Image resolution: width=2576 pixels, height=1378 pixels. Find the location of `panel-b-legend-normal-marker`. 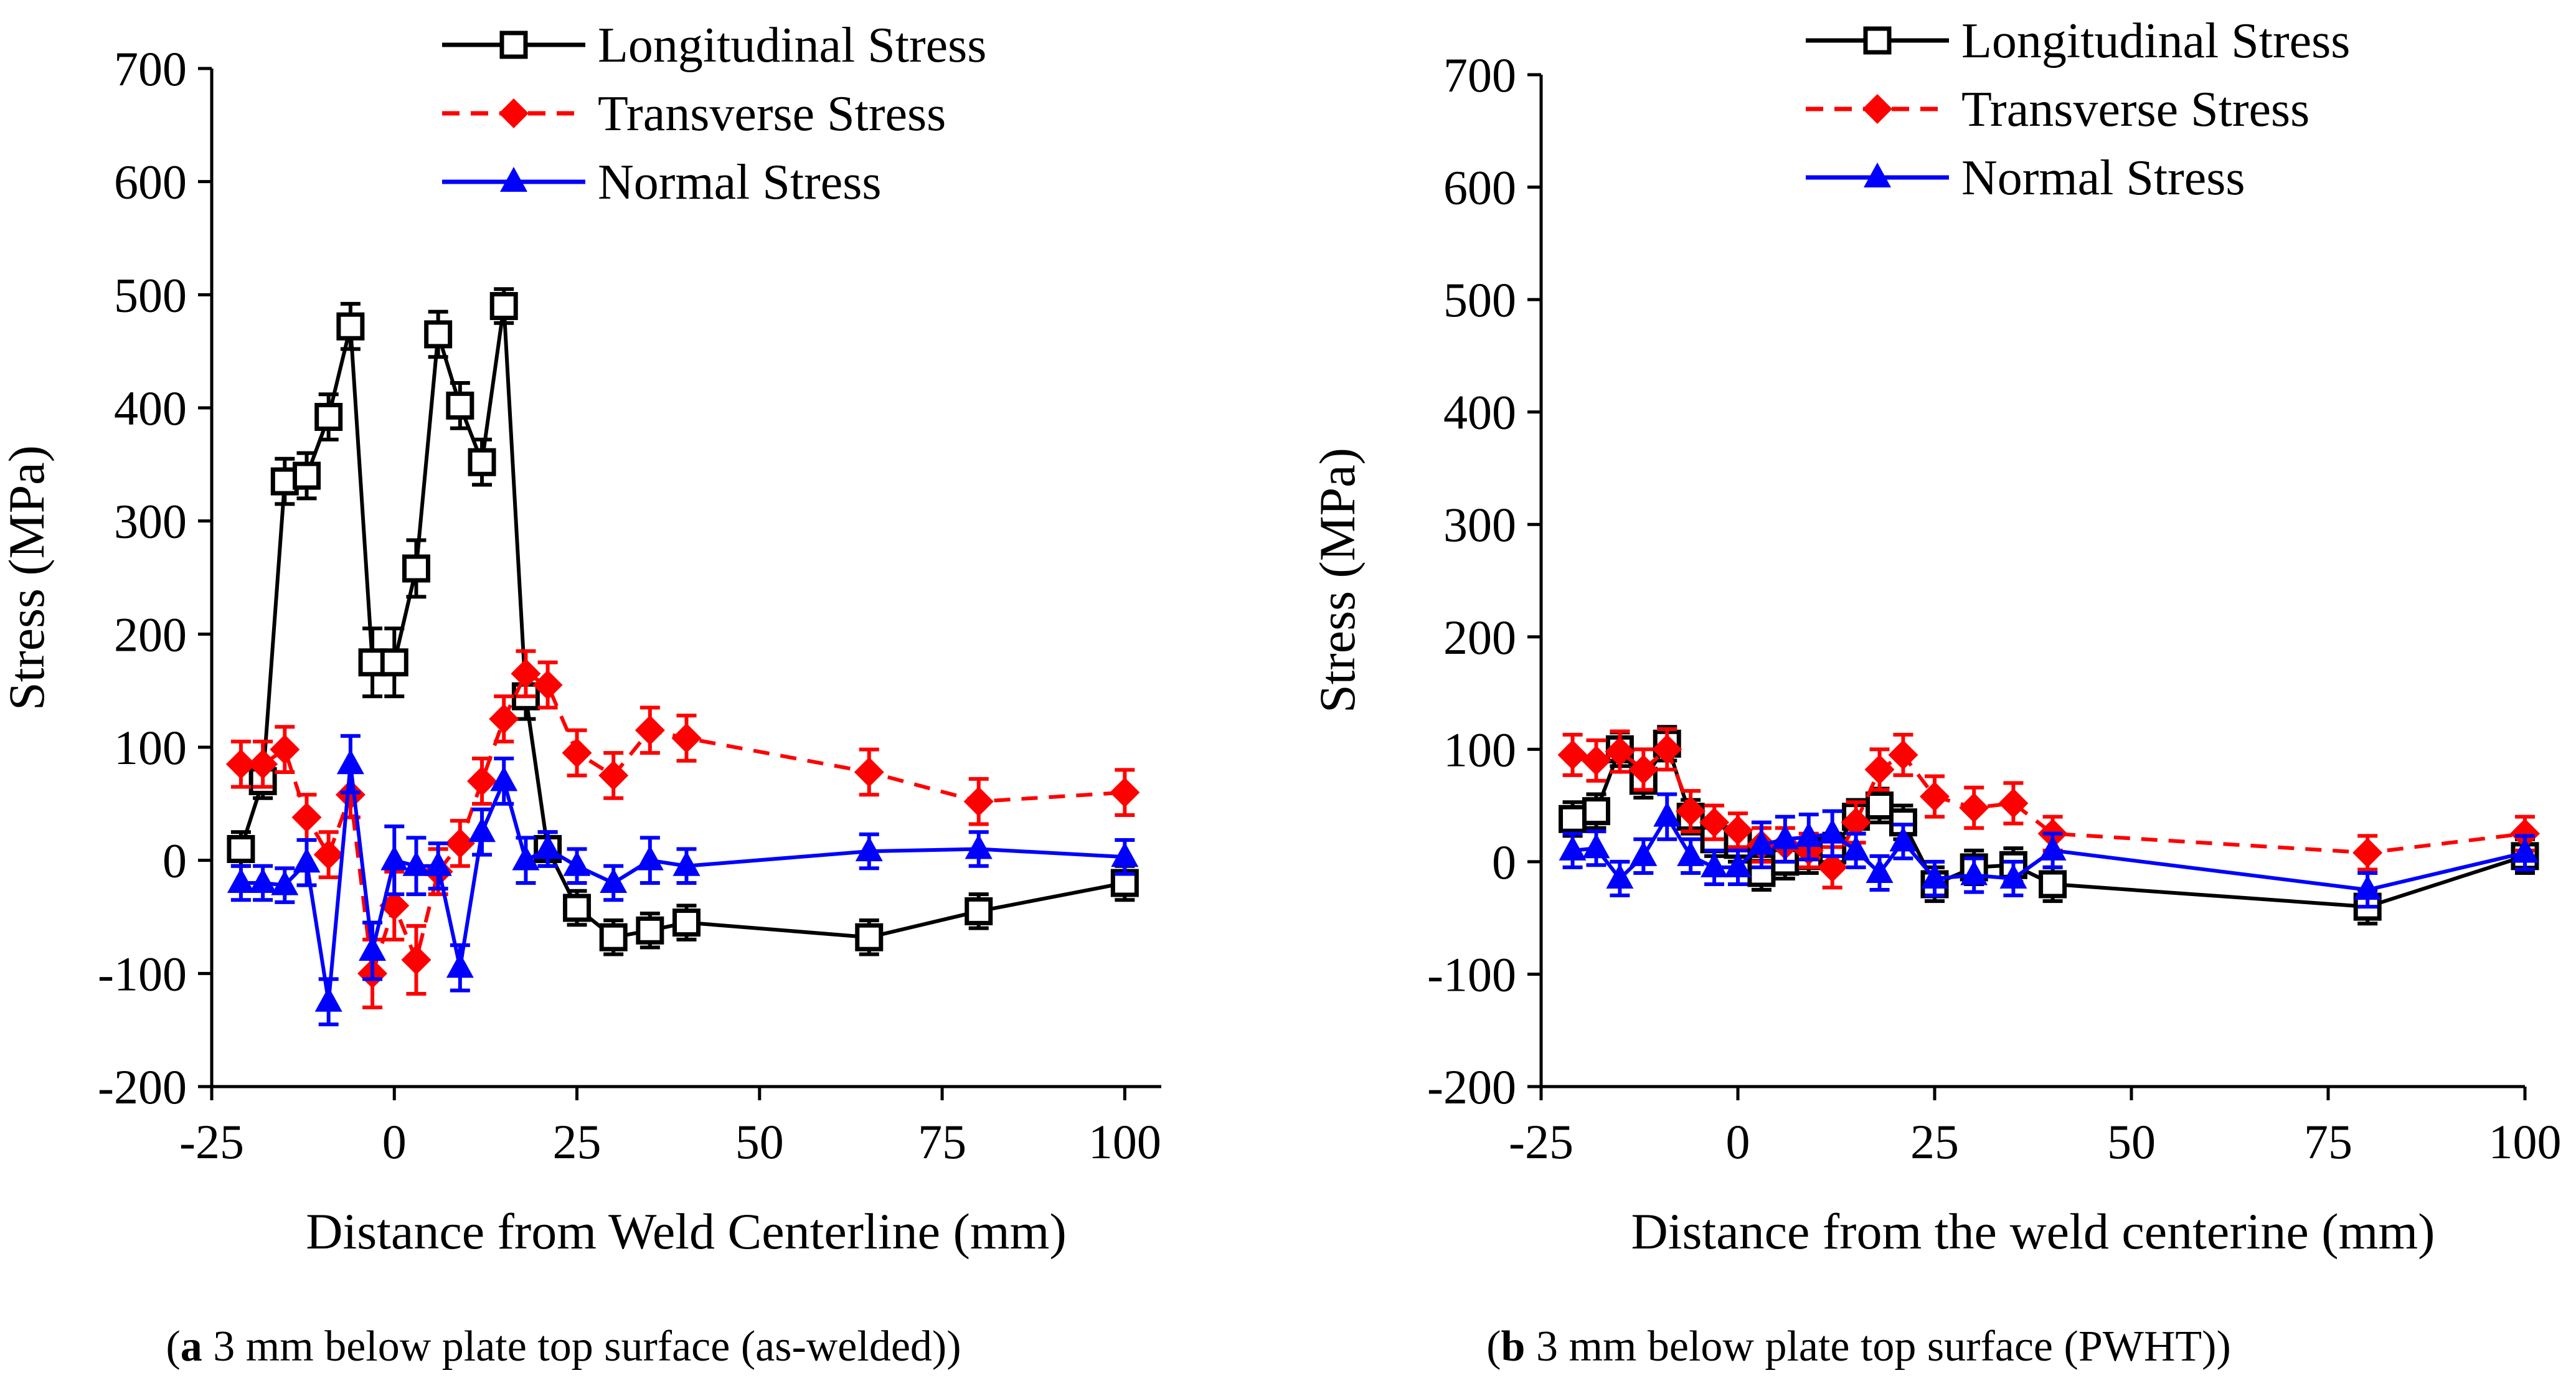

panel-b-legend-normal-marker is located at coordinates (1877, 175).